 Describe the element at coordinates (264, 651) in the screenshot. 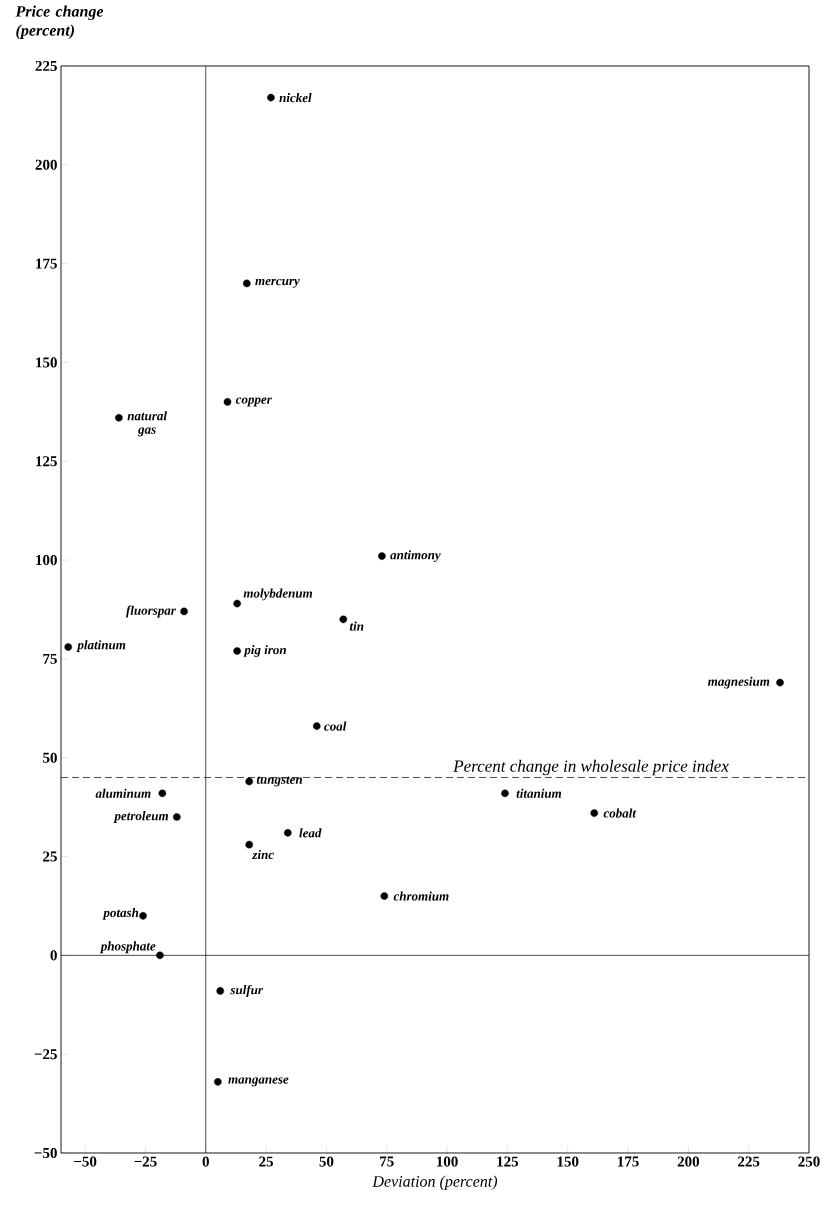

I see `annotation: pig iron` at that location.